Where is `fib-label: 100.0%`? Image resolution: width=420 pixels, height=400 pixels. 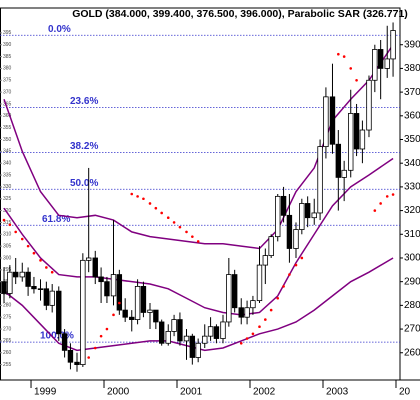
fib-label: 100.0% is located at coordinates (57, 336).